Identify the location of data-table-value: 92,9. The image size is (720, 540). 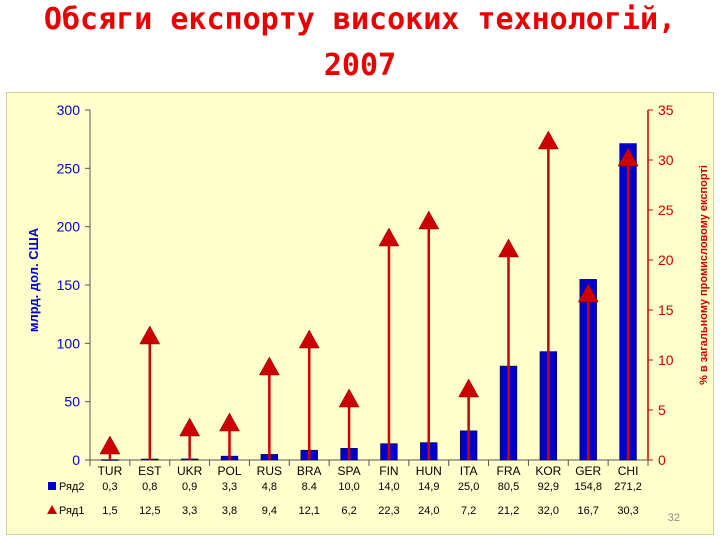
(548, 487).